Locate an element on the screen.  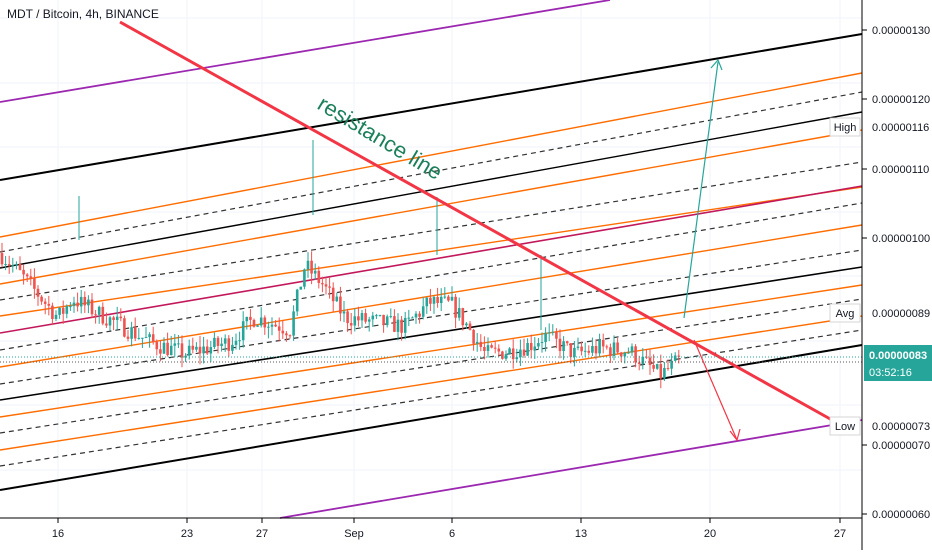
time-tick-label: 27 is located at coordinates (262, 534).